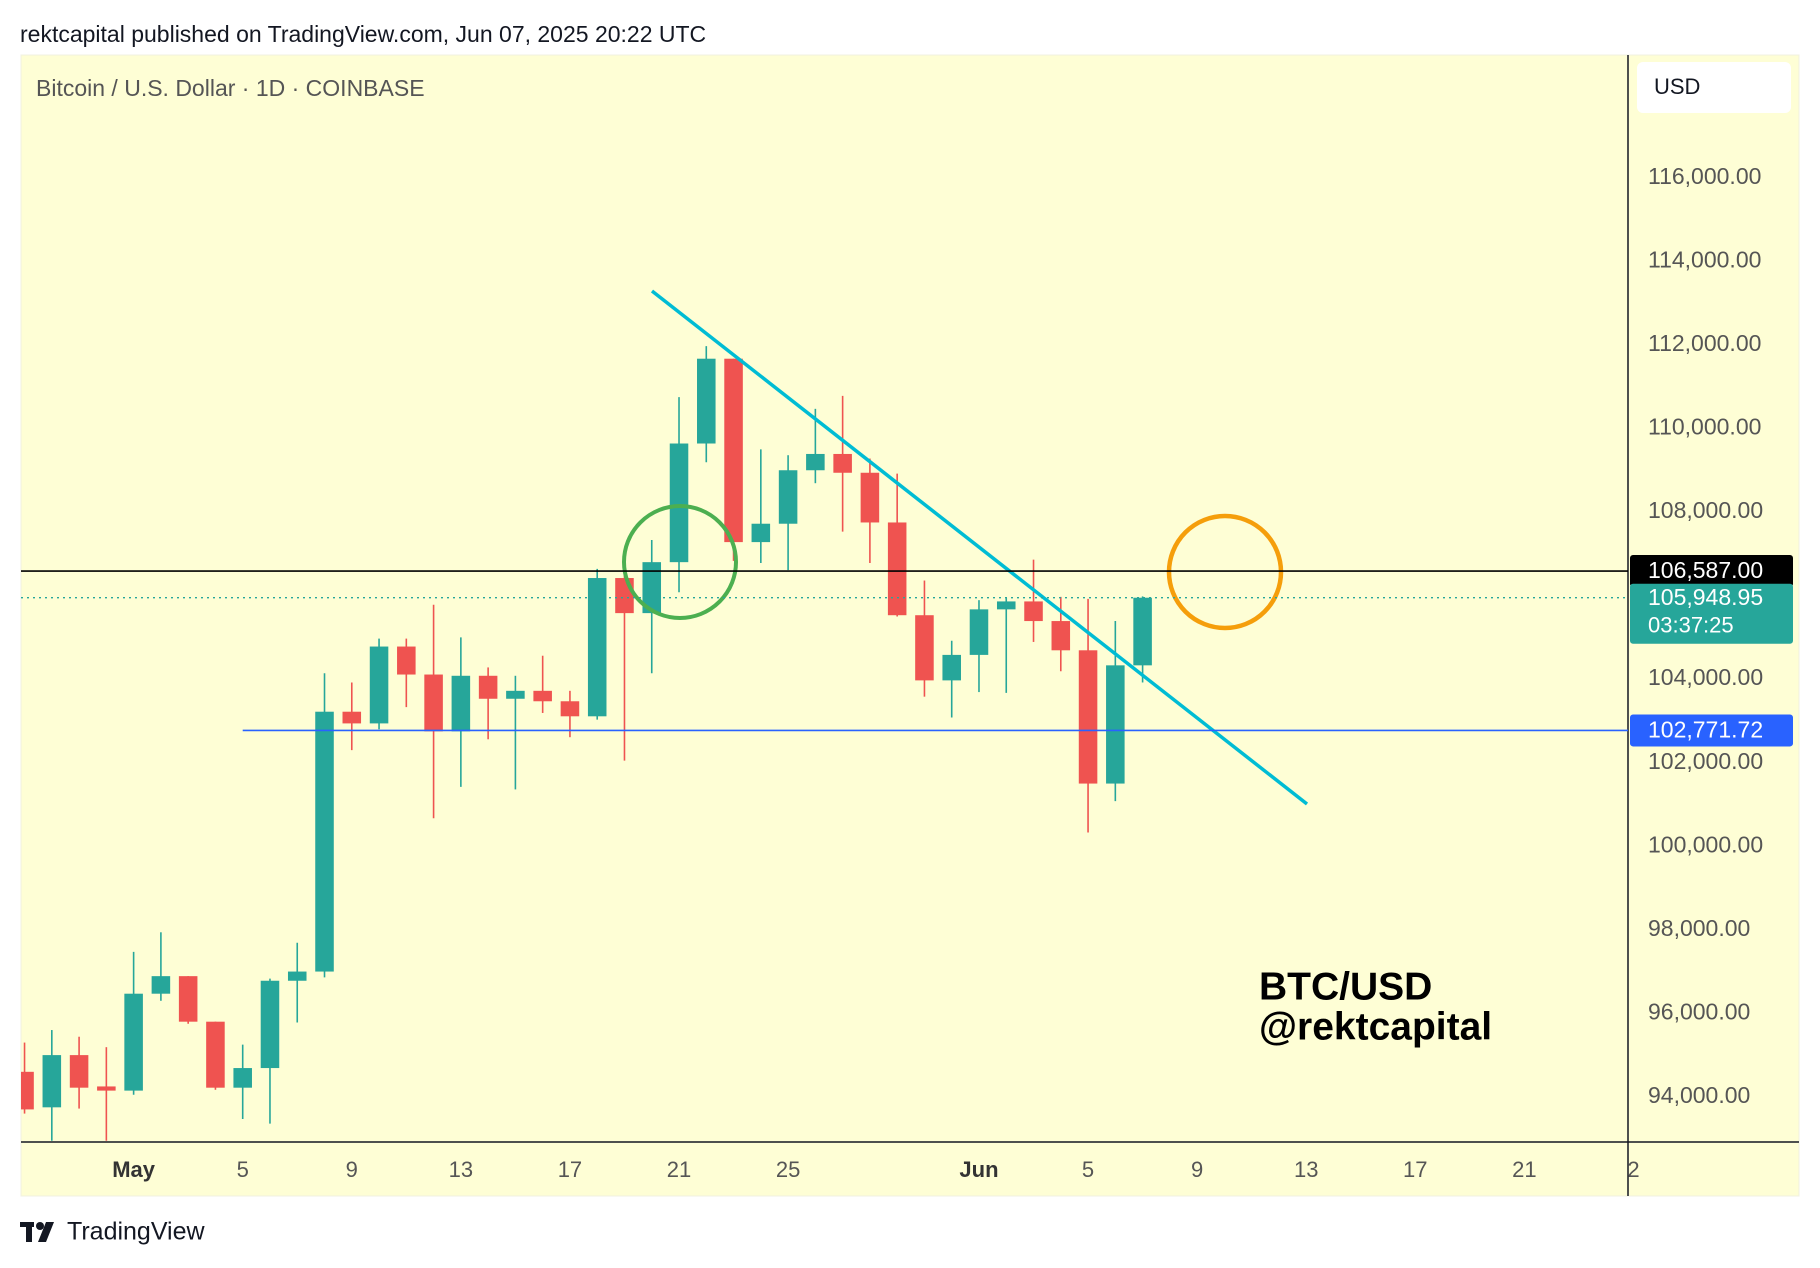 The image size is (1820, 1268). I want to click on x-tick-label: Jun, so click(978, 1169).